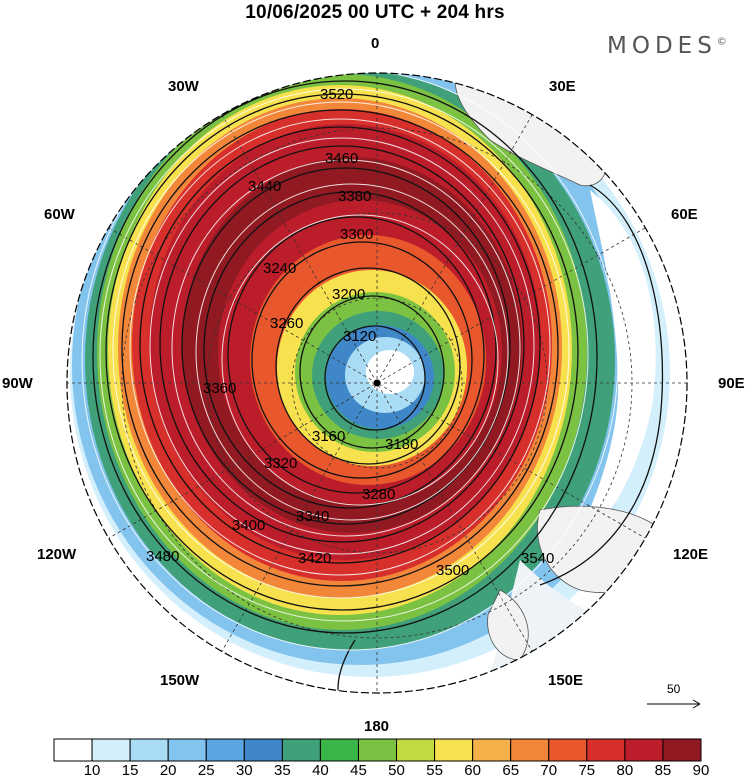  I want to click on colorbar-tick-label: 35, so click(282, 770).